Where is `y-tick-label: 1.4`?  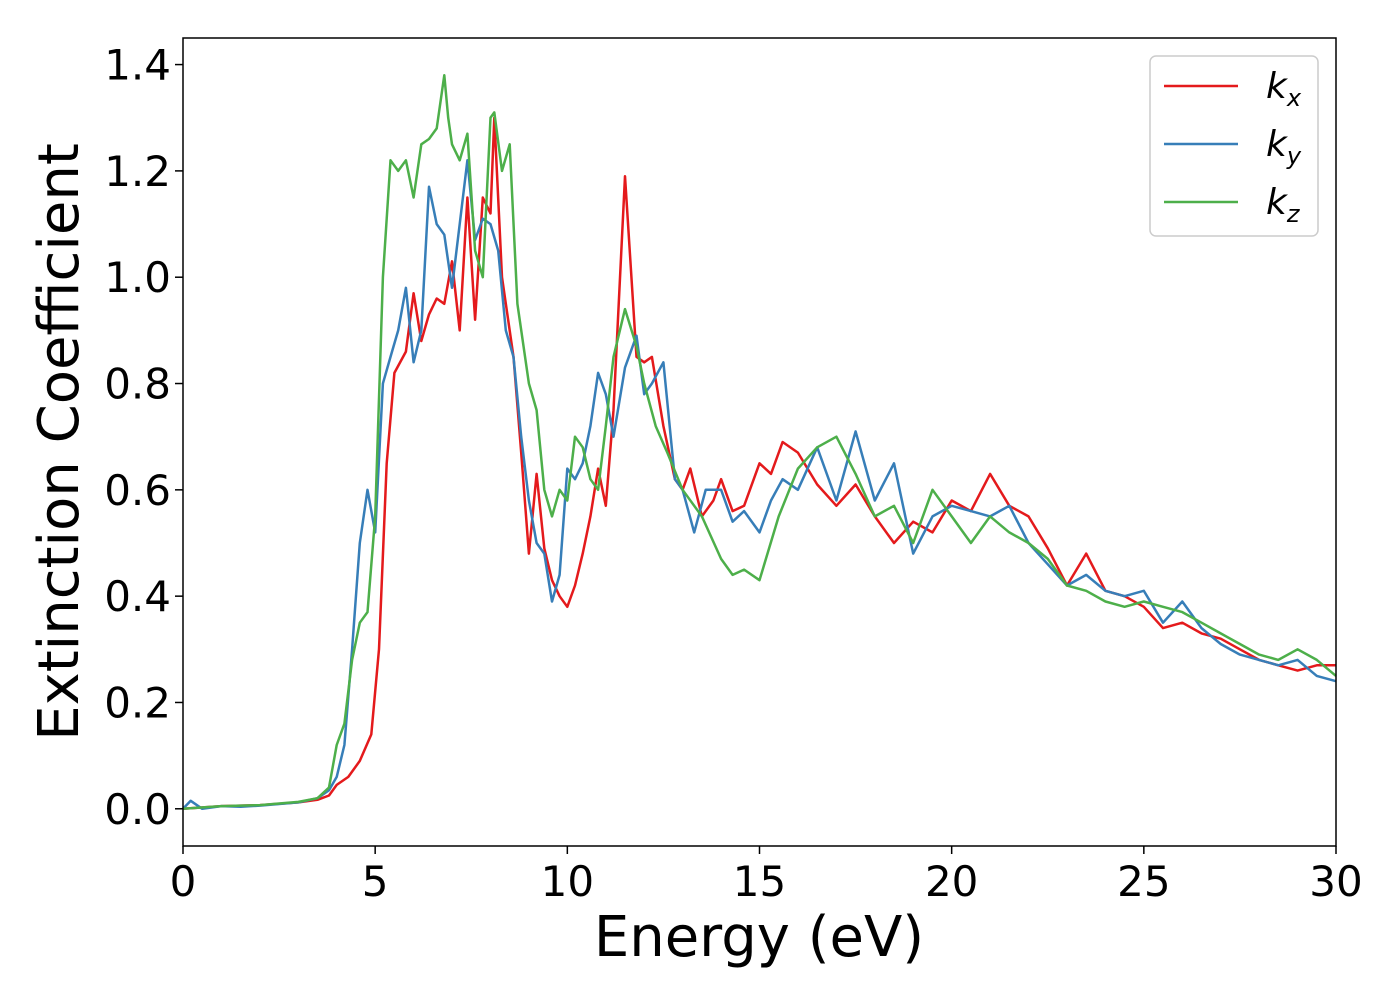 y-tick-label: 1.4 is located at coordinates (137, 65).